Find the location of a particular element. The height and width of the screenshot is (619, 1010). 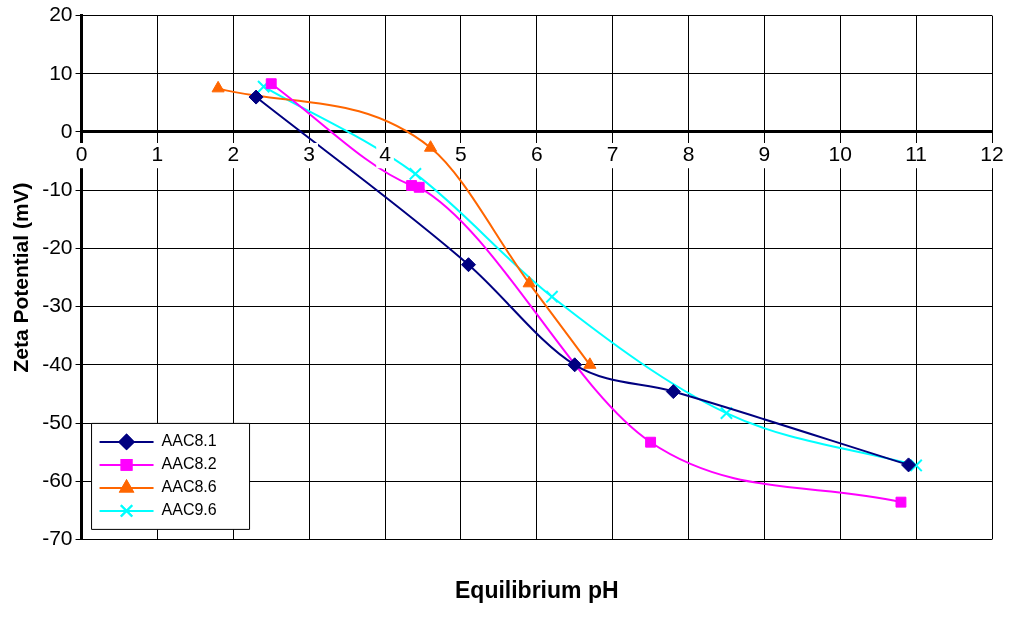

y-tick-label: 20 is located at coordinates (61, 14).